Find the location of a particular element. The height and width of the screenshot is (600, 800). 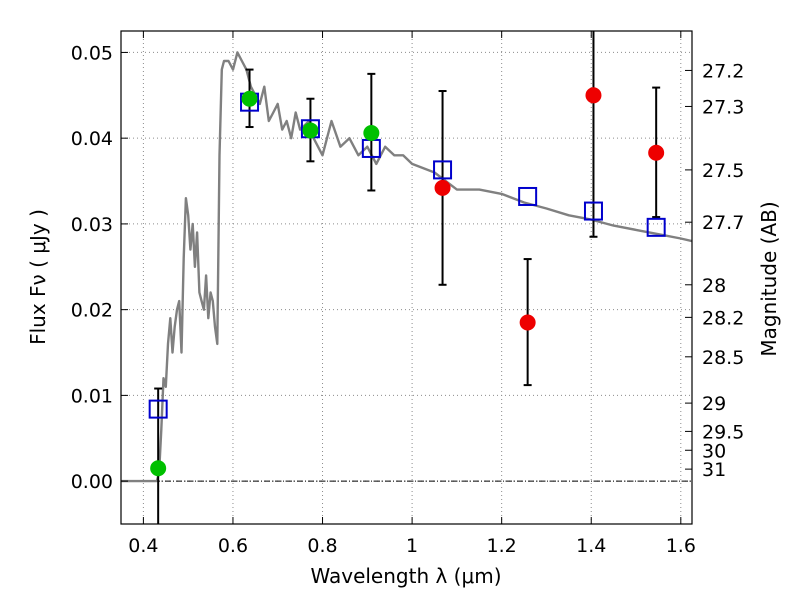

y2-tick-label: 28 is located at coordinates (714, 286).